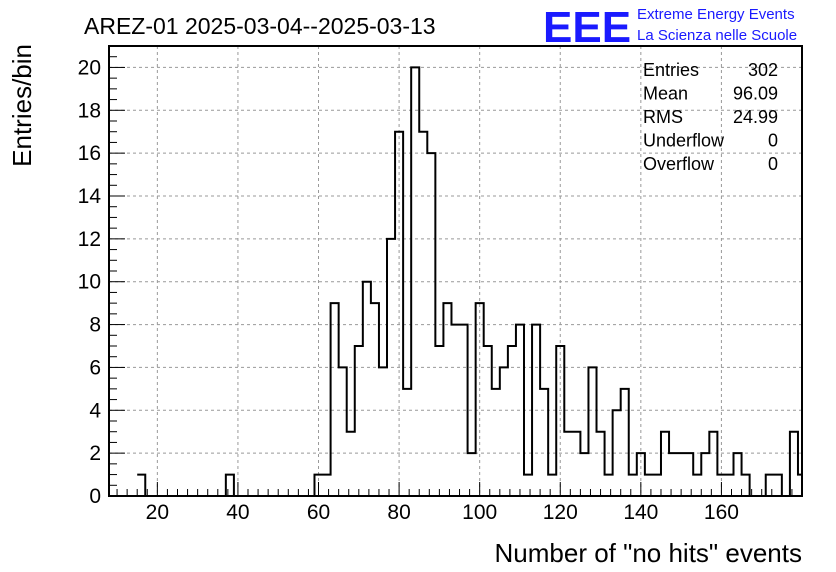  Describe the element at coordinates (587, 27) in the screenshot. I see `logo-mark: EEE` at that location.